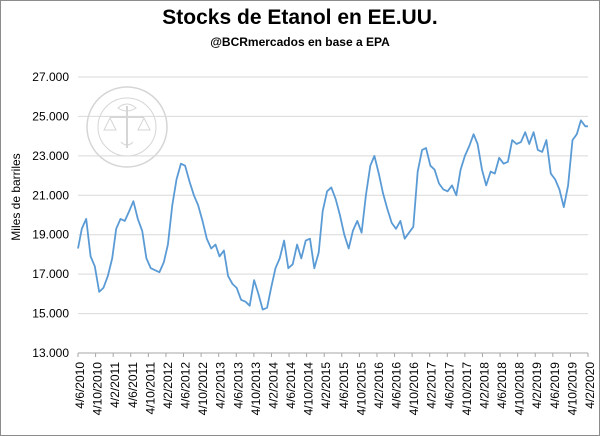  What do you see at coordinates (300, 42) in the screenshot?
I see `chart-subtitle: @BCRmercados en base a EPA` at bounding box center [300, 42].